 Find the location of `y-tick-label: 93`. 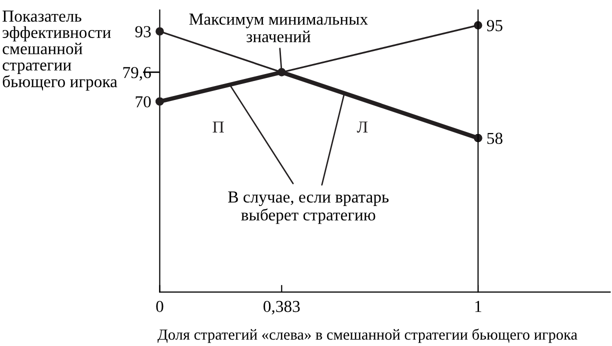

y-tick-label: 93 is located at coordinates (143, 32).